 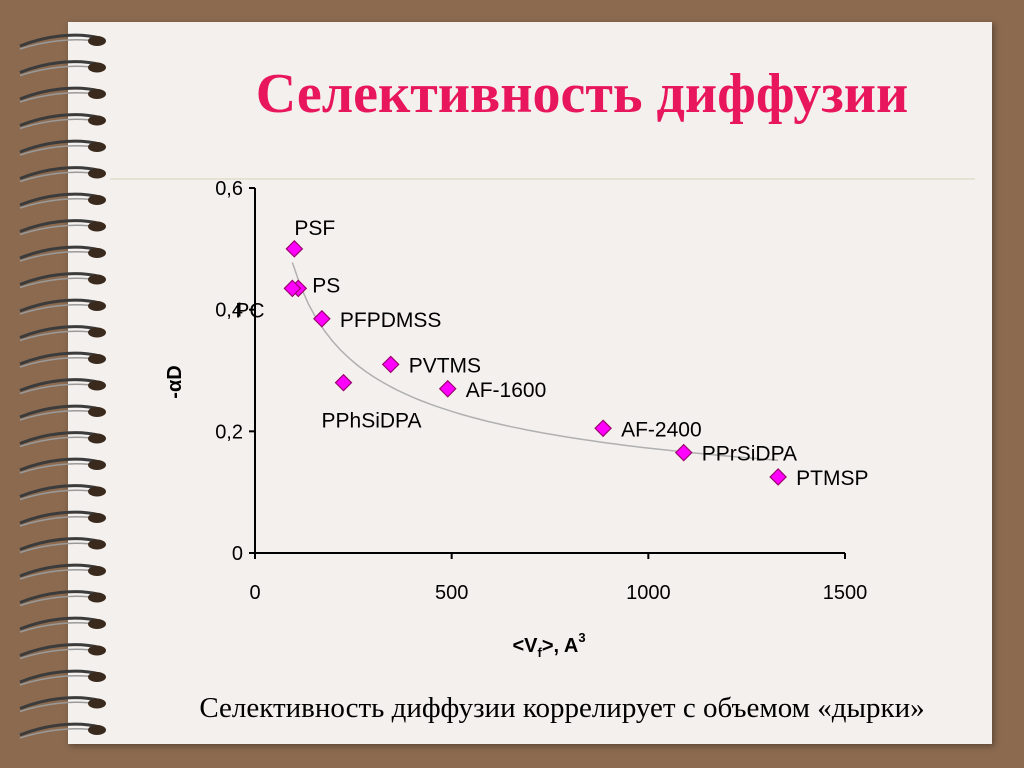 I want to click on point-label: PVTMS, so click(x=445, y=365).